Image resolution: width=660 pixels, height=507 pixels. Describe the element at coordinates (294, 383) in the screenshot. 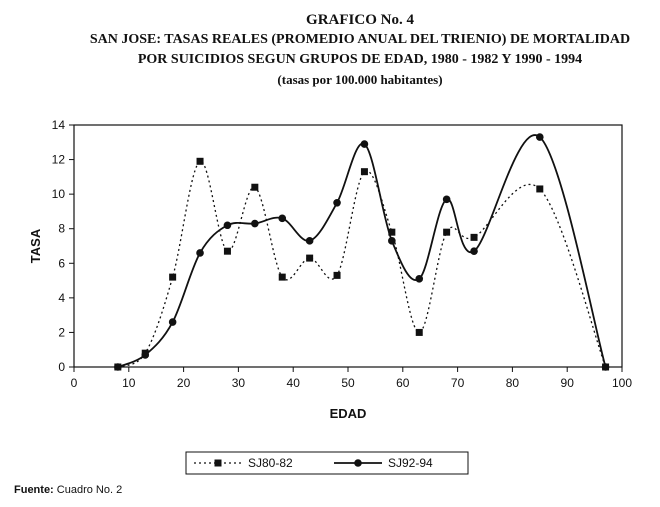

I see `x-tick-label: 40` at that location.